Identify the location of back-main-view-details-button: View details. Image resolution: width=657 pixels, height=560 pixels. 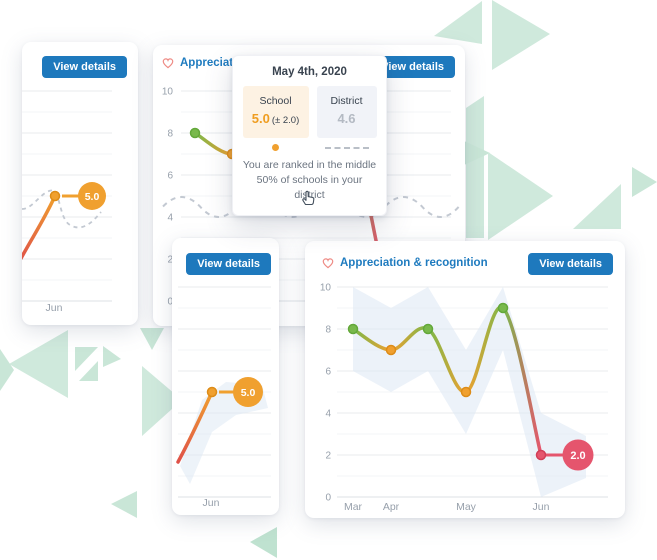
(412, 67).